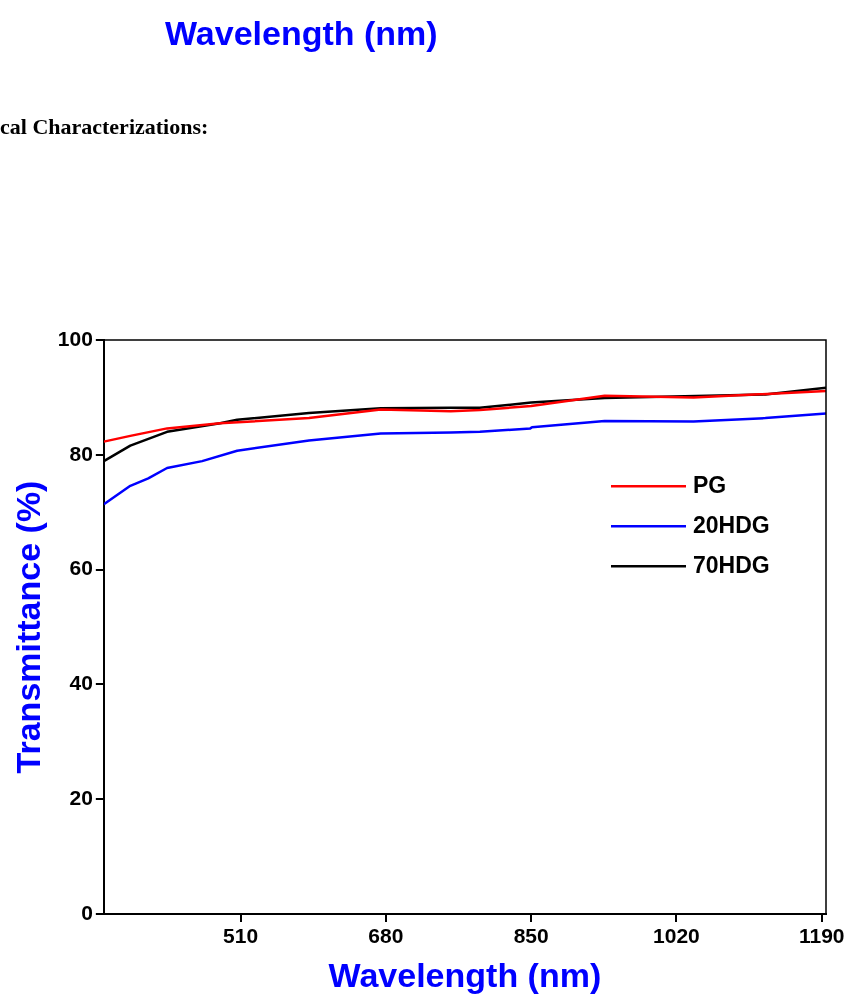  Describe the element at coordinates (81, 797) in the screenshot. I see `y-tick-label: 20` at that location.